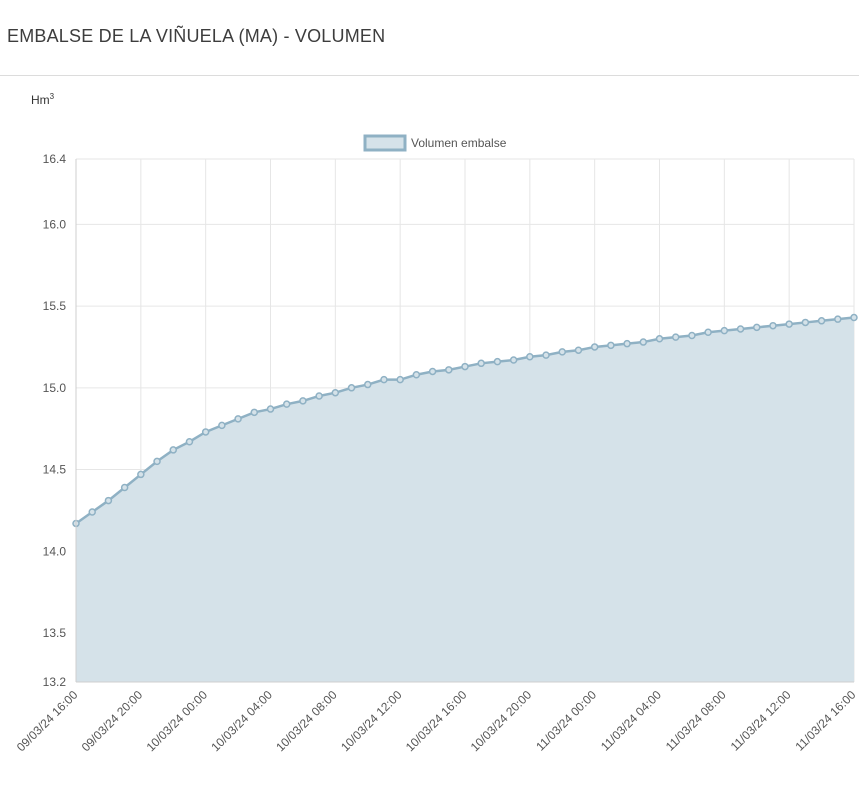 This screenshot has width=859, height=785. What do you see at coordinates (55, 470) in the screenshot?
I see `y-tick-label: 14.5` at bounding box center [55, 470].